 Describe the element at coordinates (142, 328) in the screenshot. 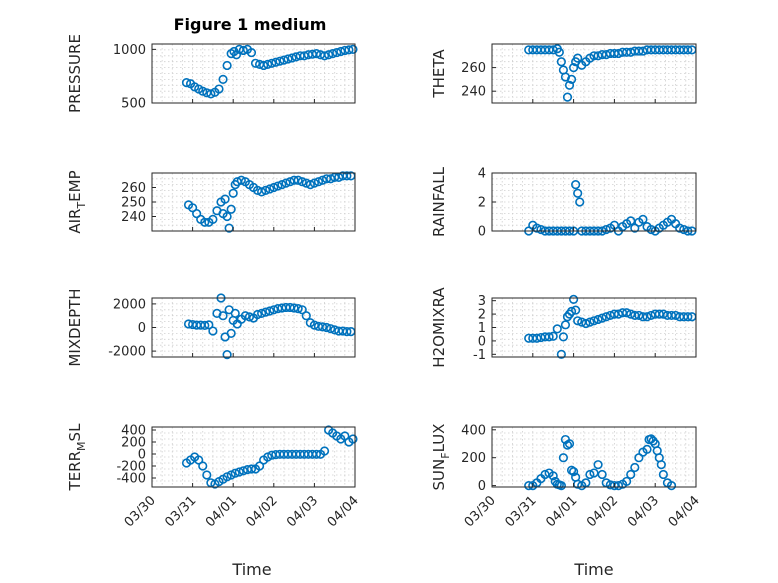

I see `y-tick-label: 0` at that location.